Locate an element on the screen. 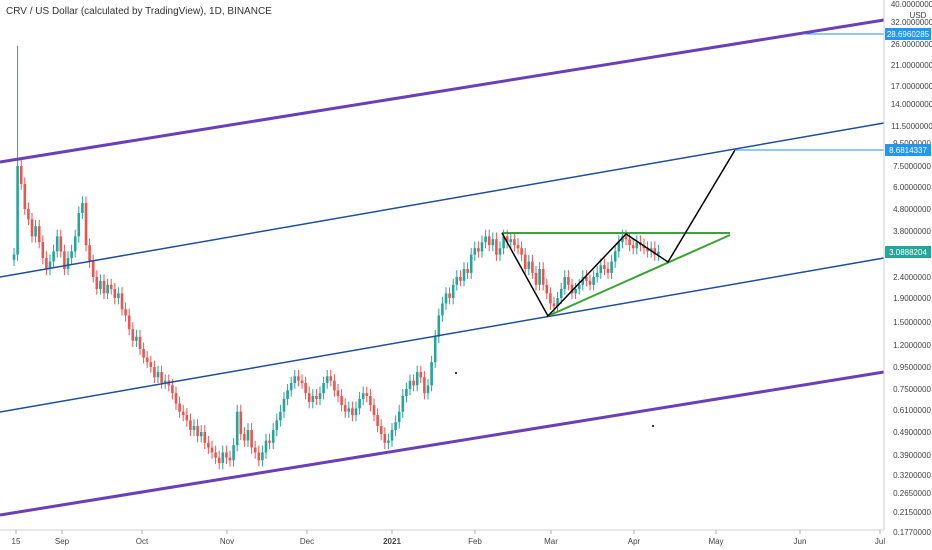 Image resolution: width=932 pixels, height=550 pixels. y-tick-label: 0.6100000 is located at coordinates (912, 410).